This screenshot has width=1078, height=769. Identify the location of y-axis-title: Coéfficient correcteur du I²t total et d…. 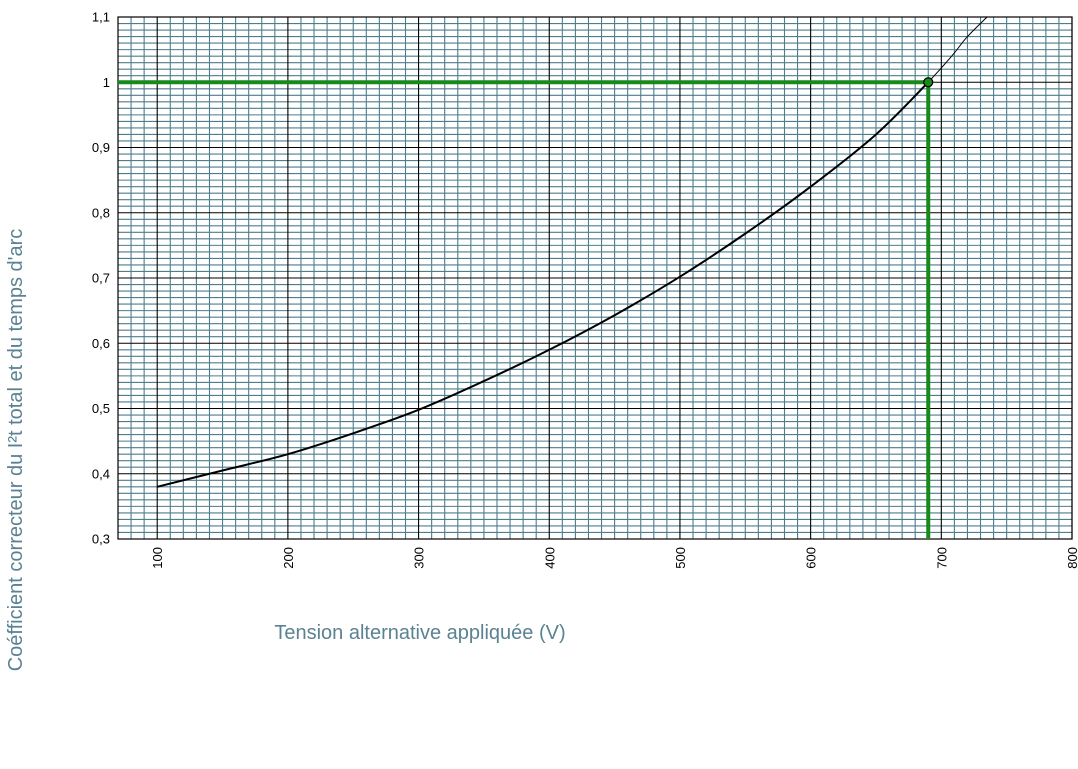
(16, 450).